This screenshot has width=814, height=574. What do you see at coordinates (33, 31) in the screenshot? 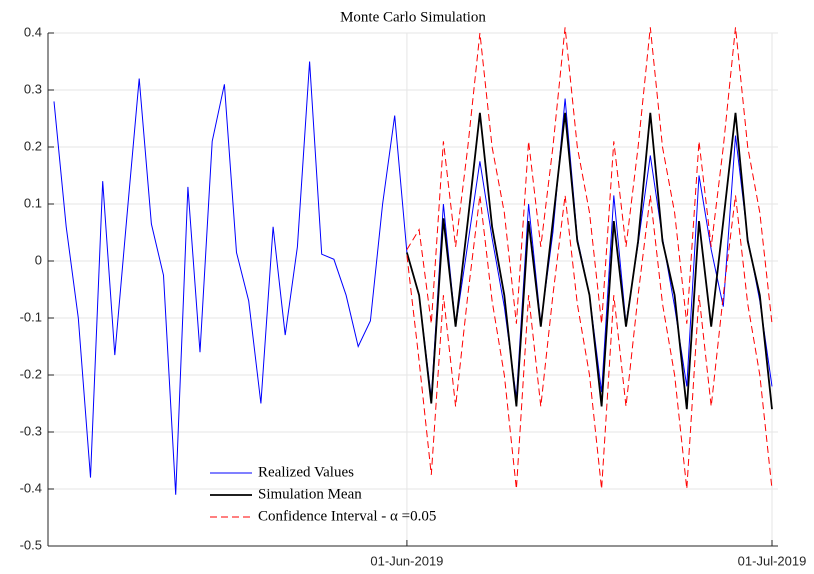
I see `y-tick-label: 0.4` at bounding box center [33, 31].